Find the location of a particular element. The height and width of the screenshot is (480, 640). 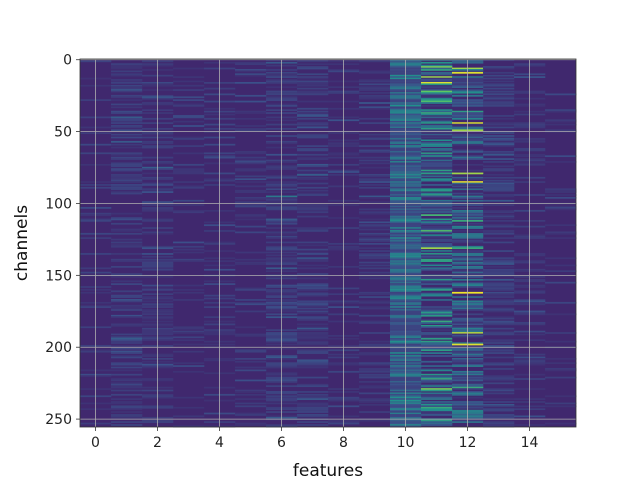

y-tick-label: 150 is located at coordinates (58, 276).